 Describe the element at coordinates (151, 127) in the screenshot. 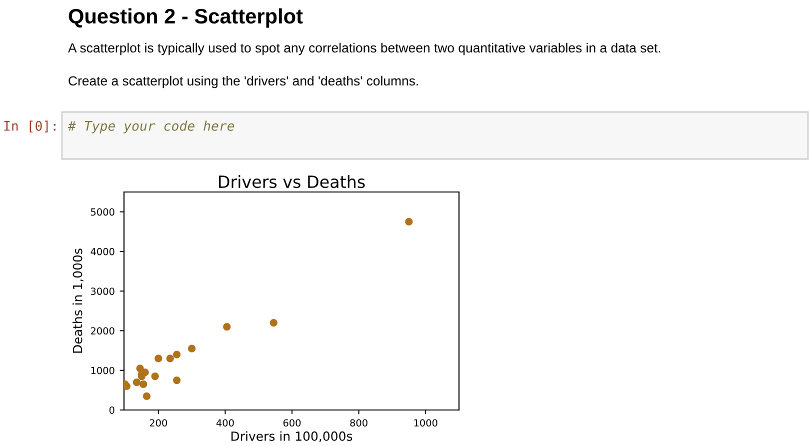

I see `text: # Type your code here` at that location.